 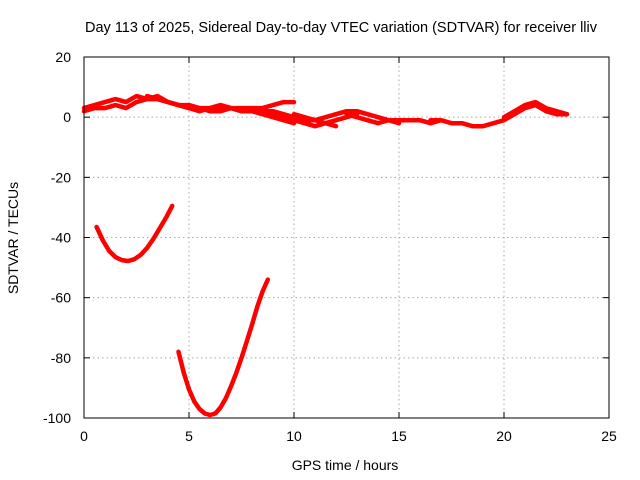 I want to click on y-tick-label: 20, so click(x=63, y=57).